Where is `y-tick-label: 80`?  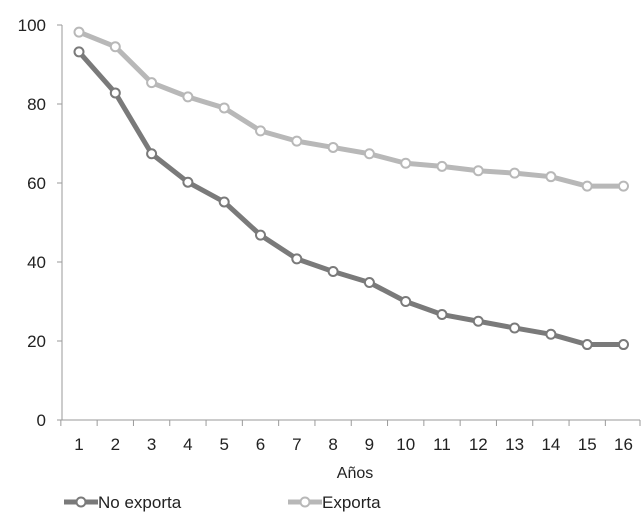 y-tick-label: 80 is located at coordinates (36, 104).